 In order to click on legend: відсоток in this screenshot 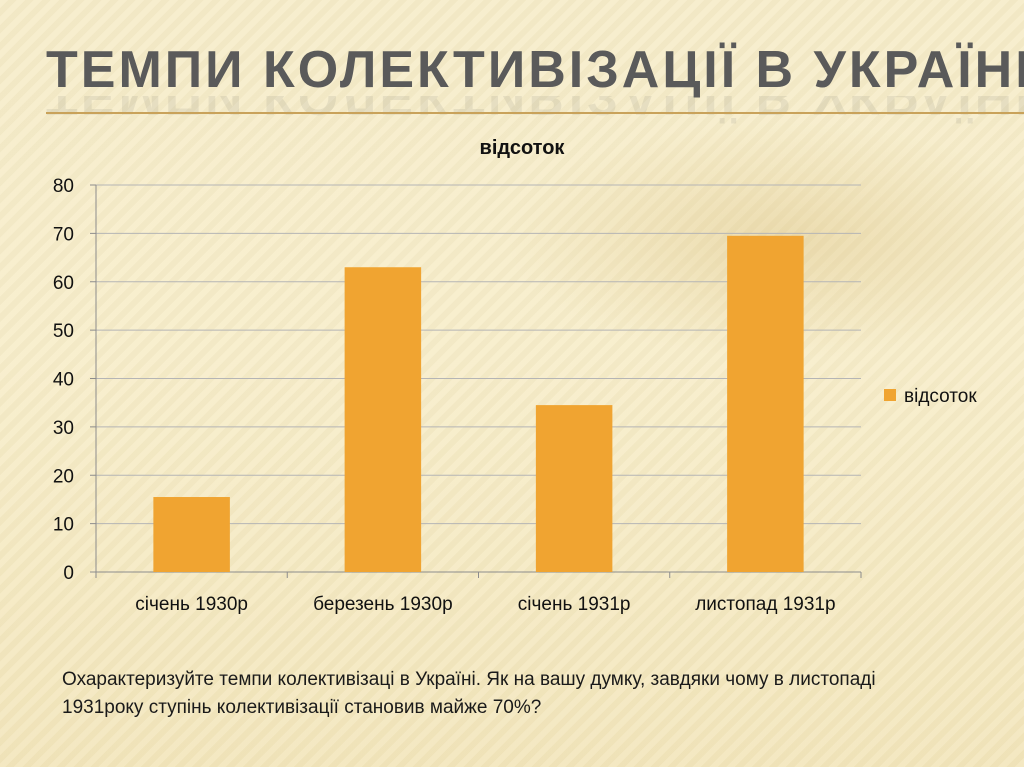, I will do `click(930, 396)`.